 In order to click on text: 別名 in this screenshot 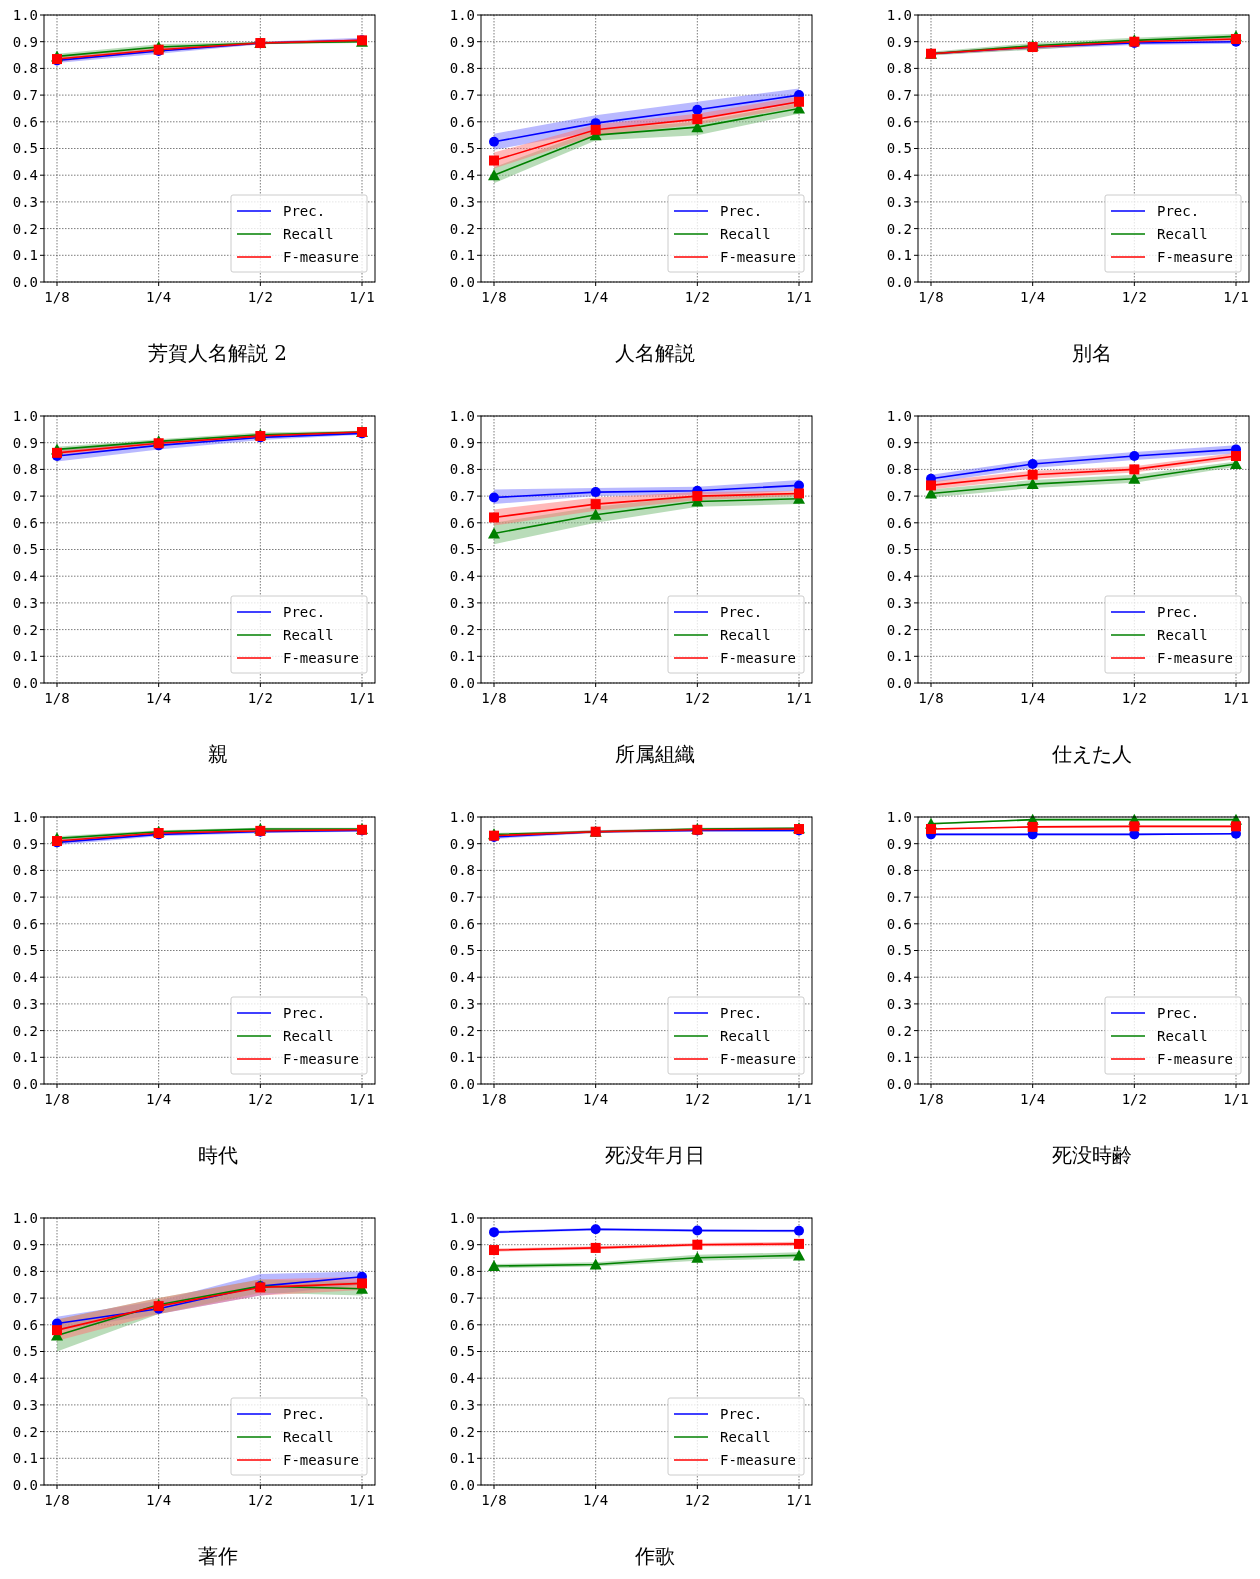, I will do `click(1091, 353)`.